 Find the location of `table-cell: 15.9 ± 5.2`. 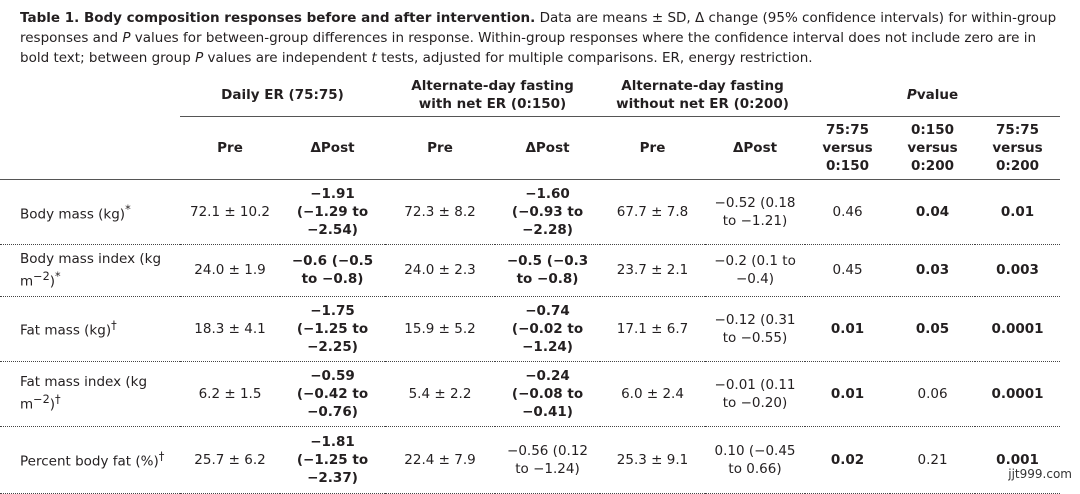

table-cell: 15.9 ± 5.2 is located at coordinates (440, 328).